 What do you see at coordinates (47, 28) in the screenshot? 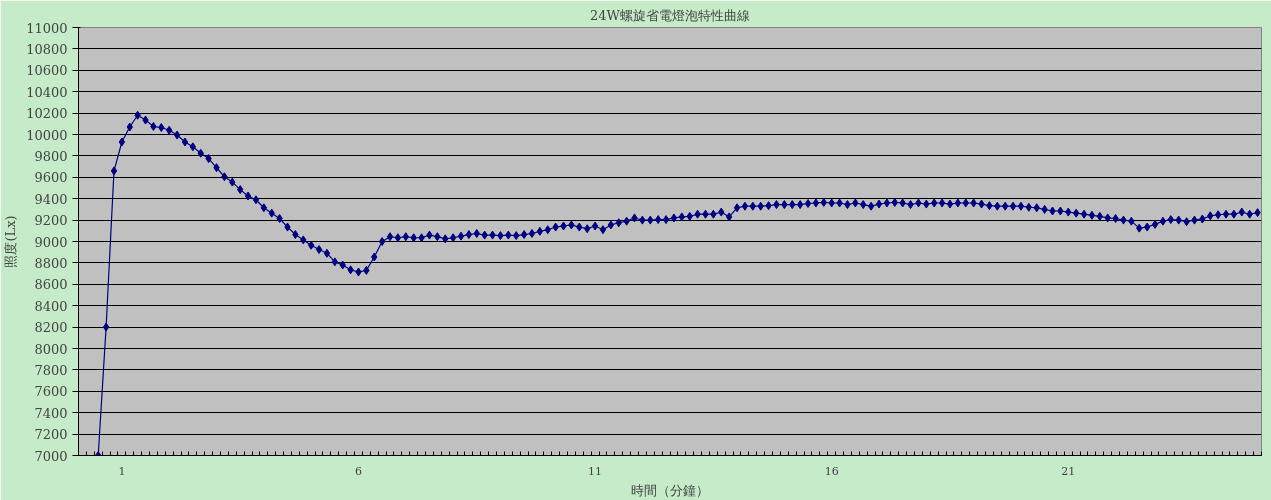
I see `y-tick-label: 11000` at bounding box center [47, 28].